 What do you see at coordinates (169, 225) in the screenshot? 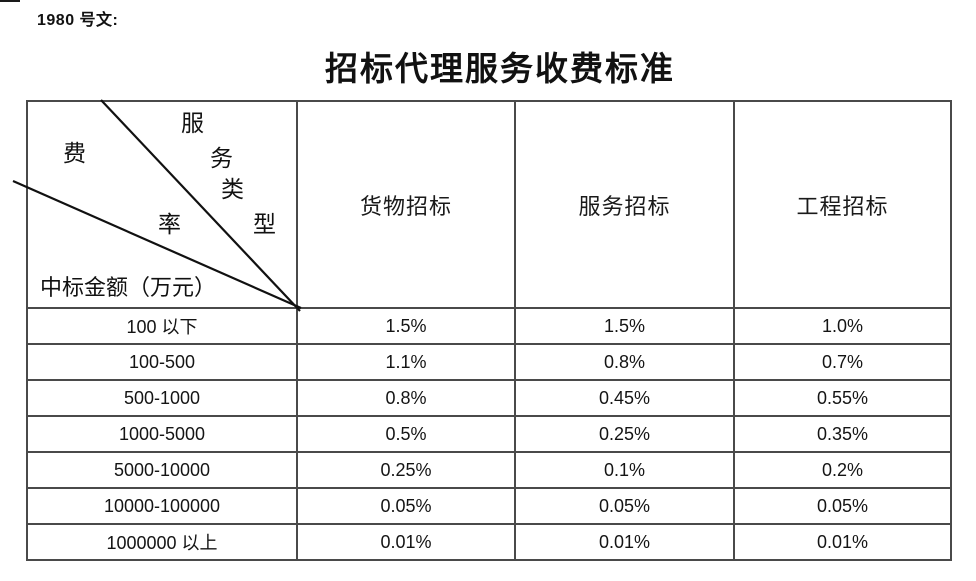
I see `corner-rate-char-2: 率` at bounding box center [169, 225].